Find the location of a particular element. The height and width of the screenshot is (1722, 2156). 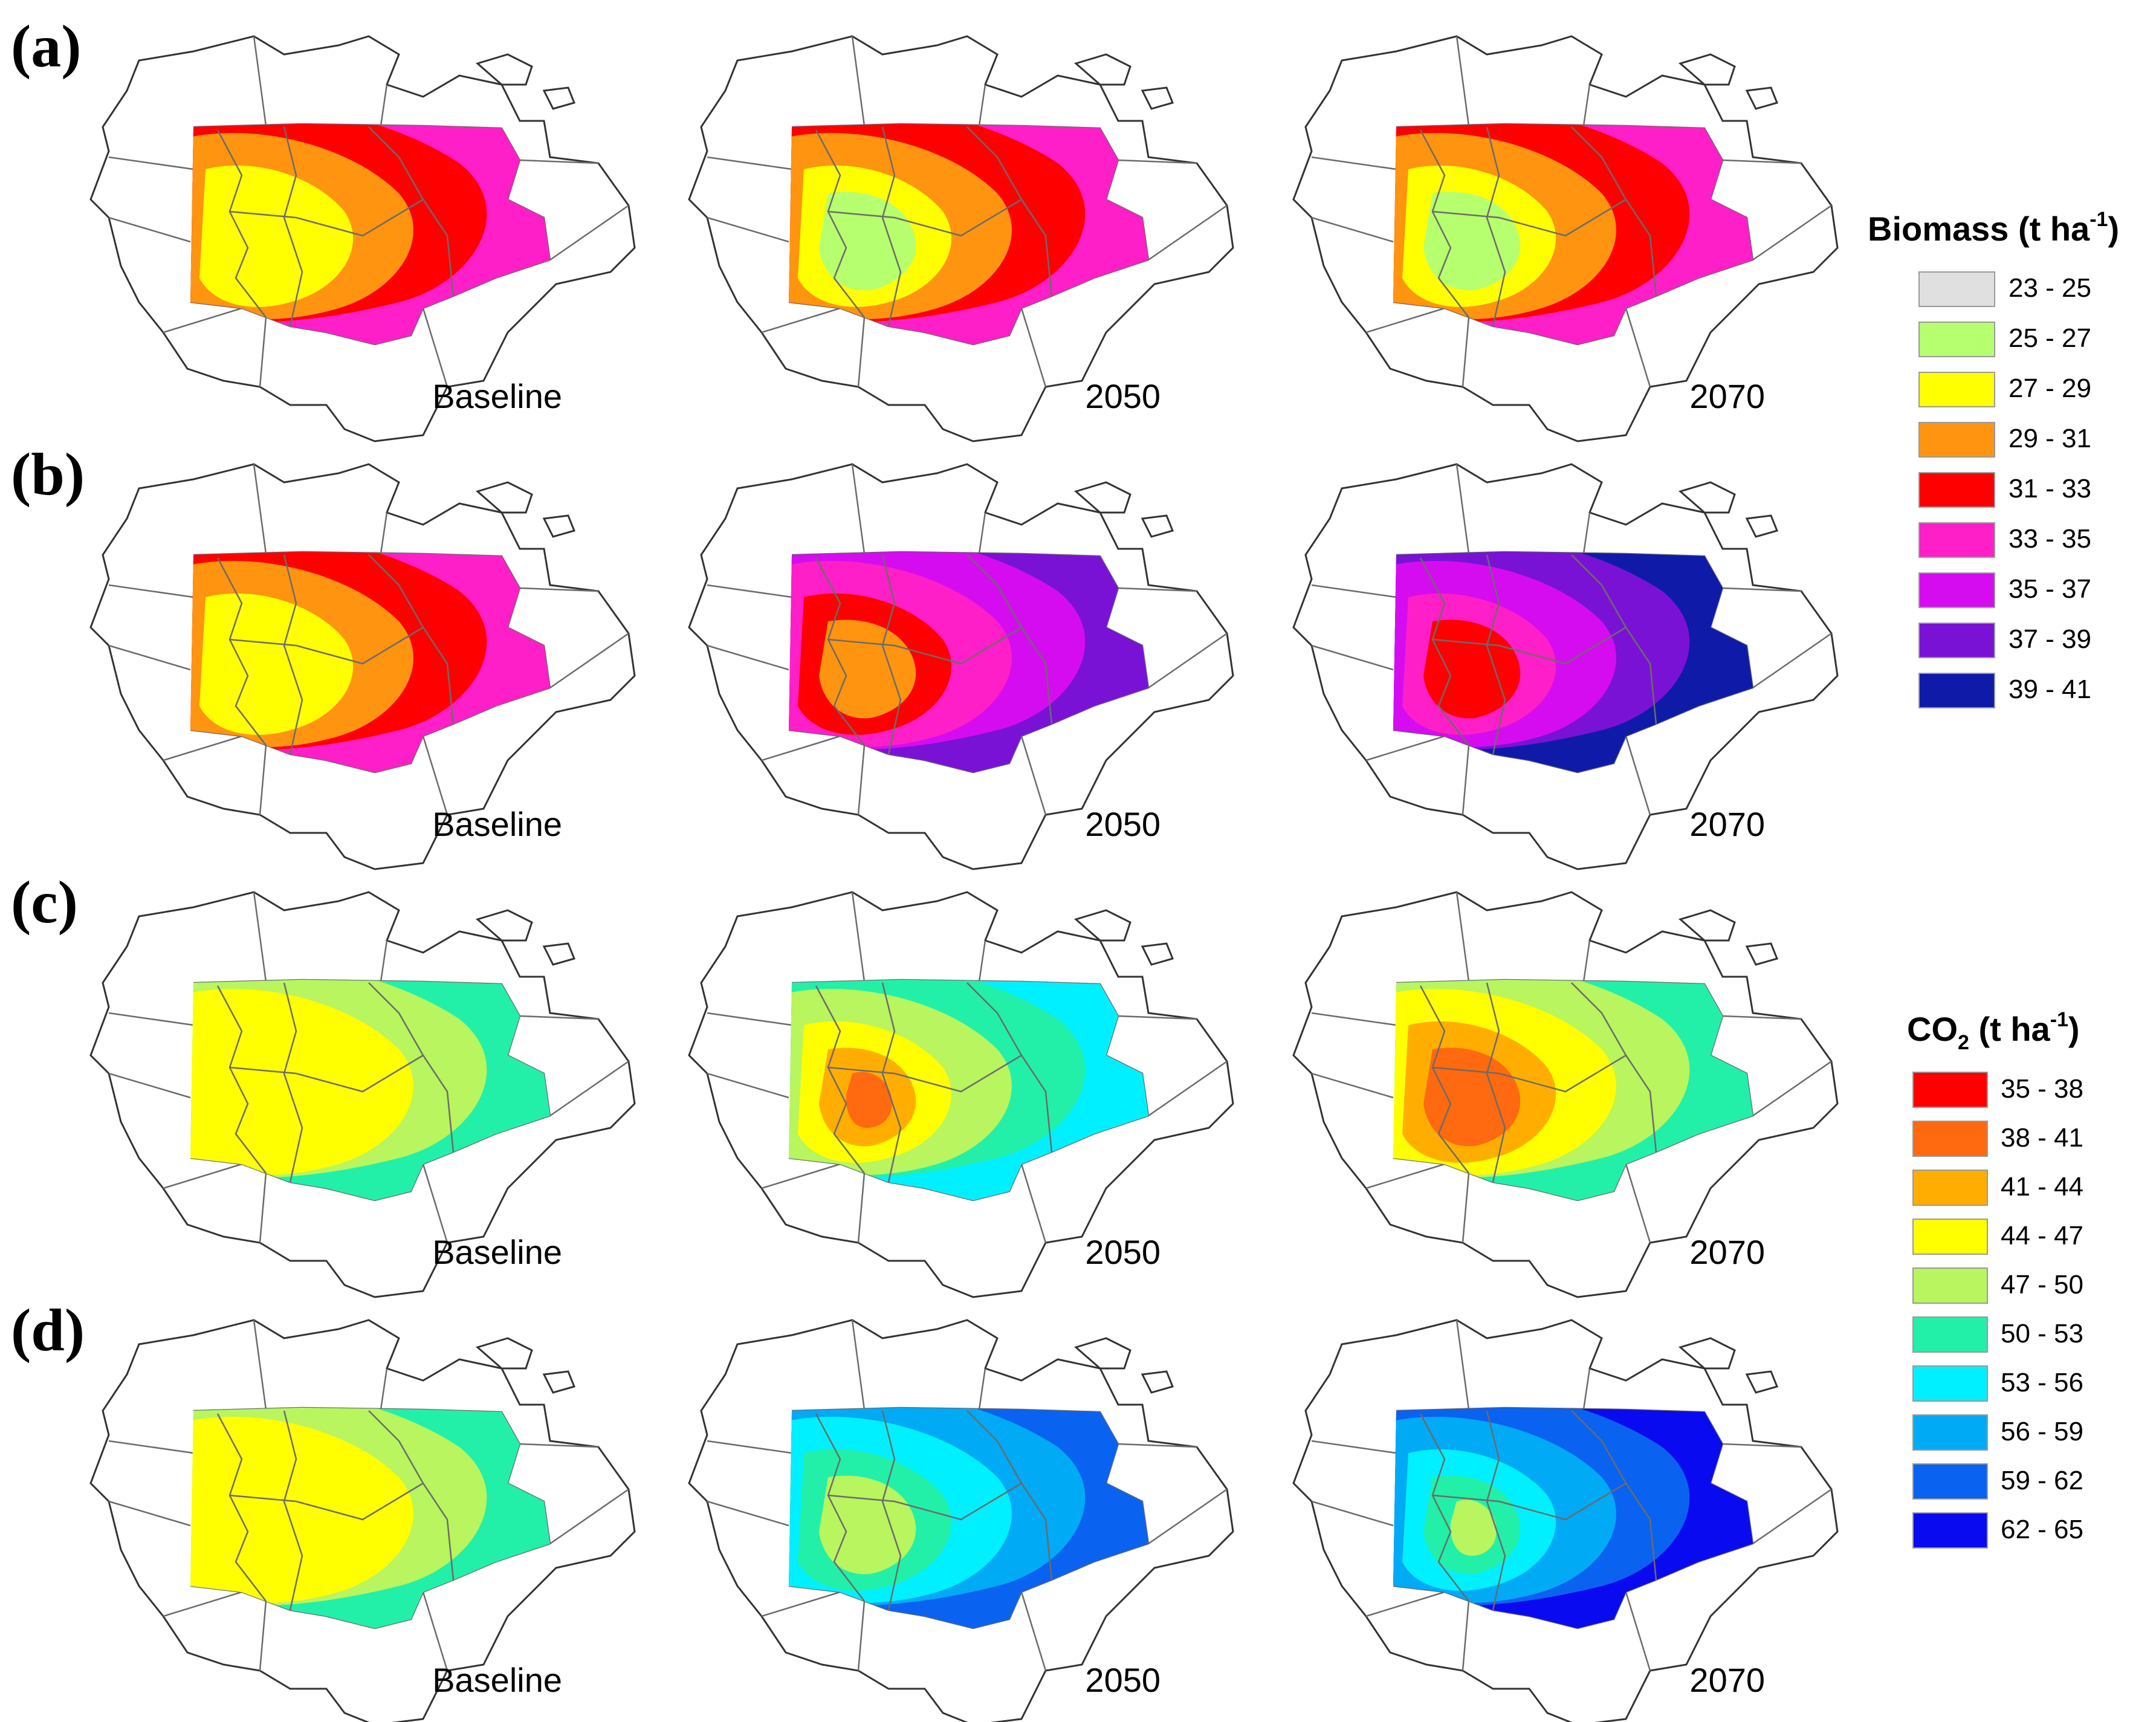

biomass-legend-label-5: 31 - 33 is located at coordinates (2050, 488).